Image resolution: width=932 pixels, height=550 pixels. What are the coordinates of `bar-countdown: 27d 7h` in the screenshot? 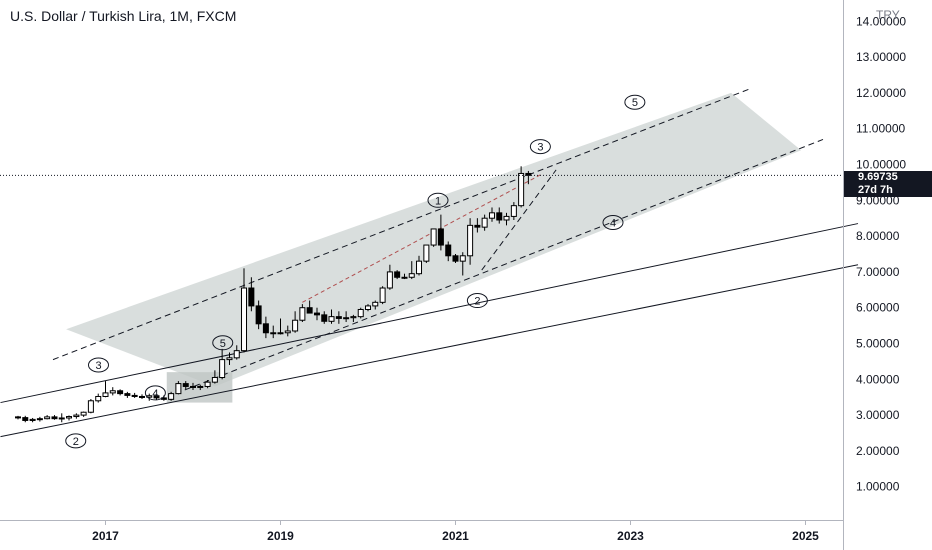 It's located at (875, 190).